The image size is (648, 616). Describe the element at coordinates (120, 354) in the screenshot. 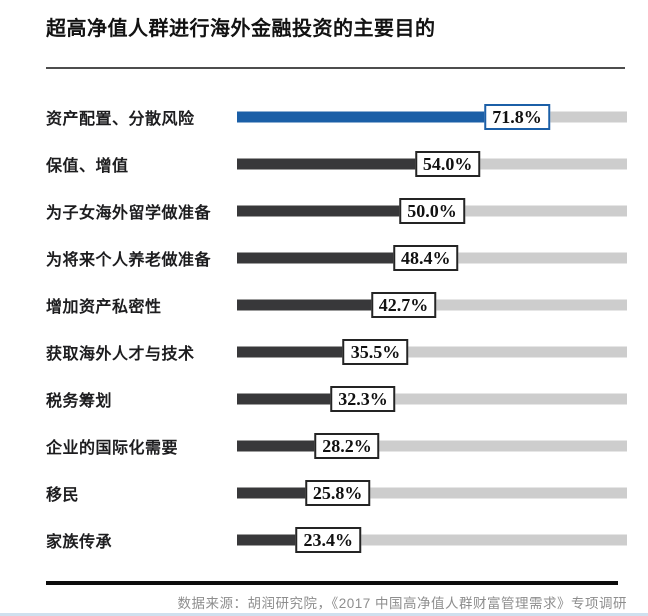

I see `category-label: 获取海外人才与技术` at that location.